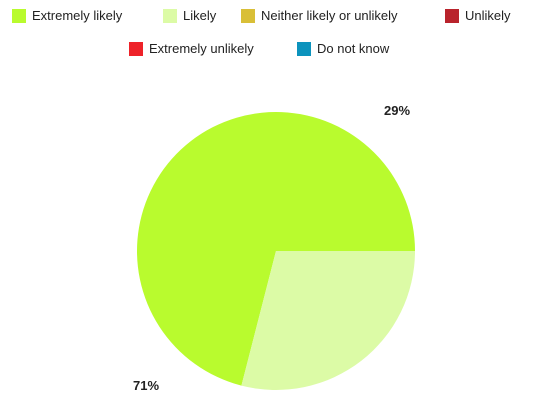 This screenshot has width=533, height=398. Describe the element at coordinates (353, 48) in the screenshot. I see `legend-label-5: Do not know` at that location.